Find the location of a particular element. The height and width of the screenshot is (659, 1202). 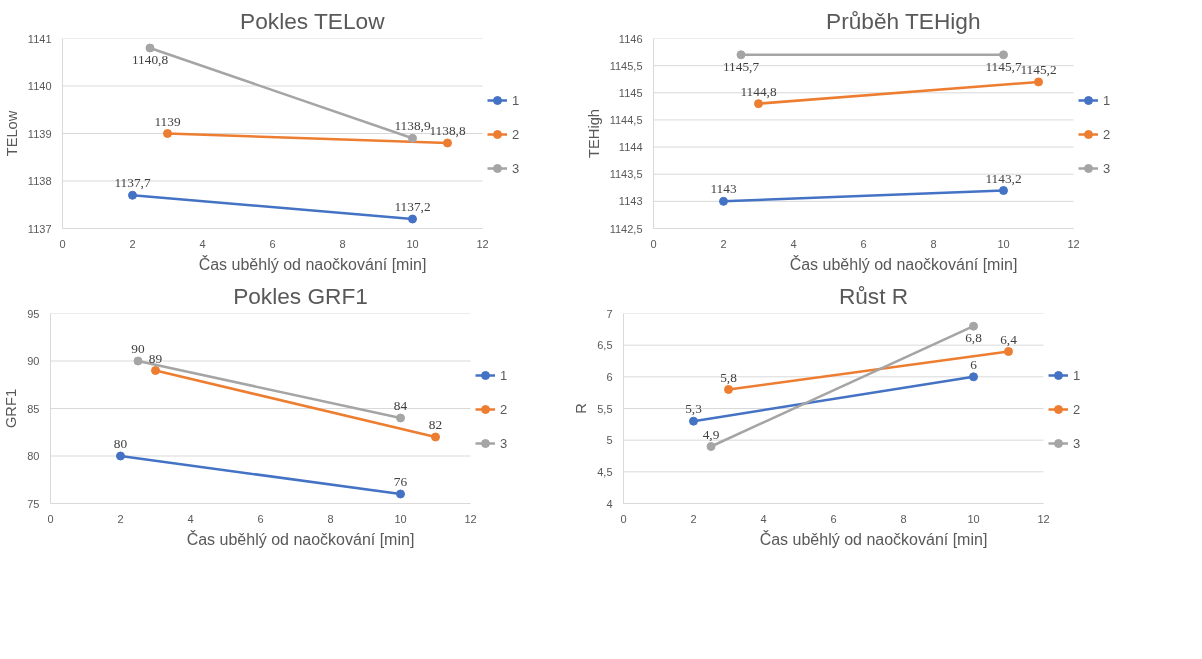

y-tick-label: 5 is located at coordinates (609, 440).